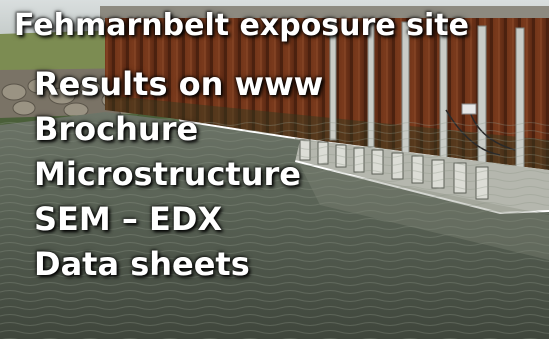  Describe the element at coordinates (179, 84) in the screenshot. I see `list-item-results: Results on www` at that location.